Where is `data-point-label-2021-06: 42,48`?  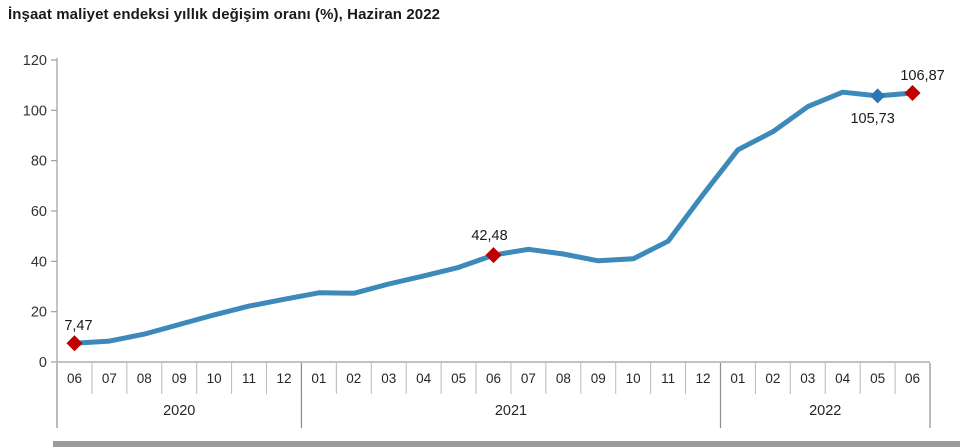
data-point-label-2021-06: 42,48 is located at coordinates (489, 236).